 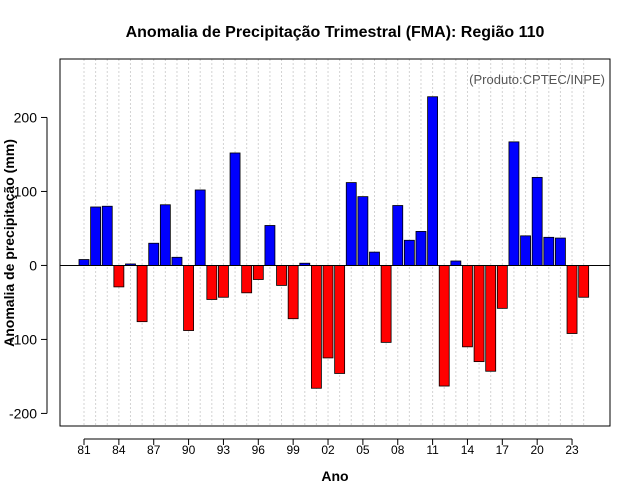 I want to click on bar-2005, so click(x=363, y=231).